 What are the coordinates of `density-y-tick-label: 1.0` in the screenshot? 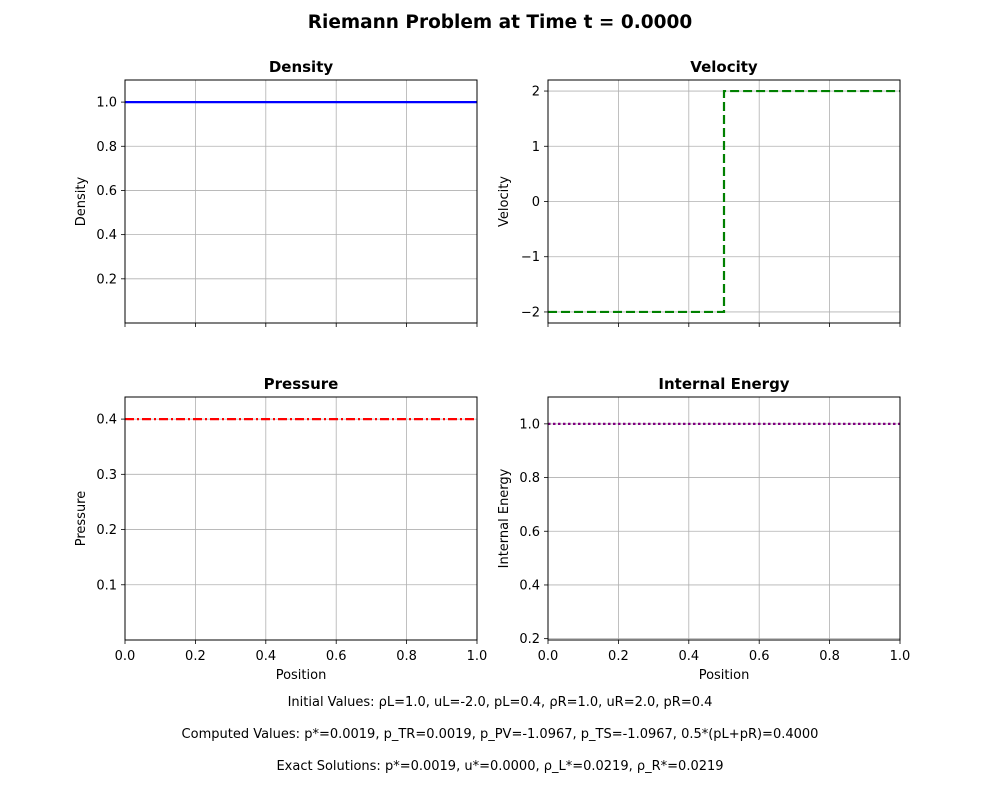 It's located at (106, 103).